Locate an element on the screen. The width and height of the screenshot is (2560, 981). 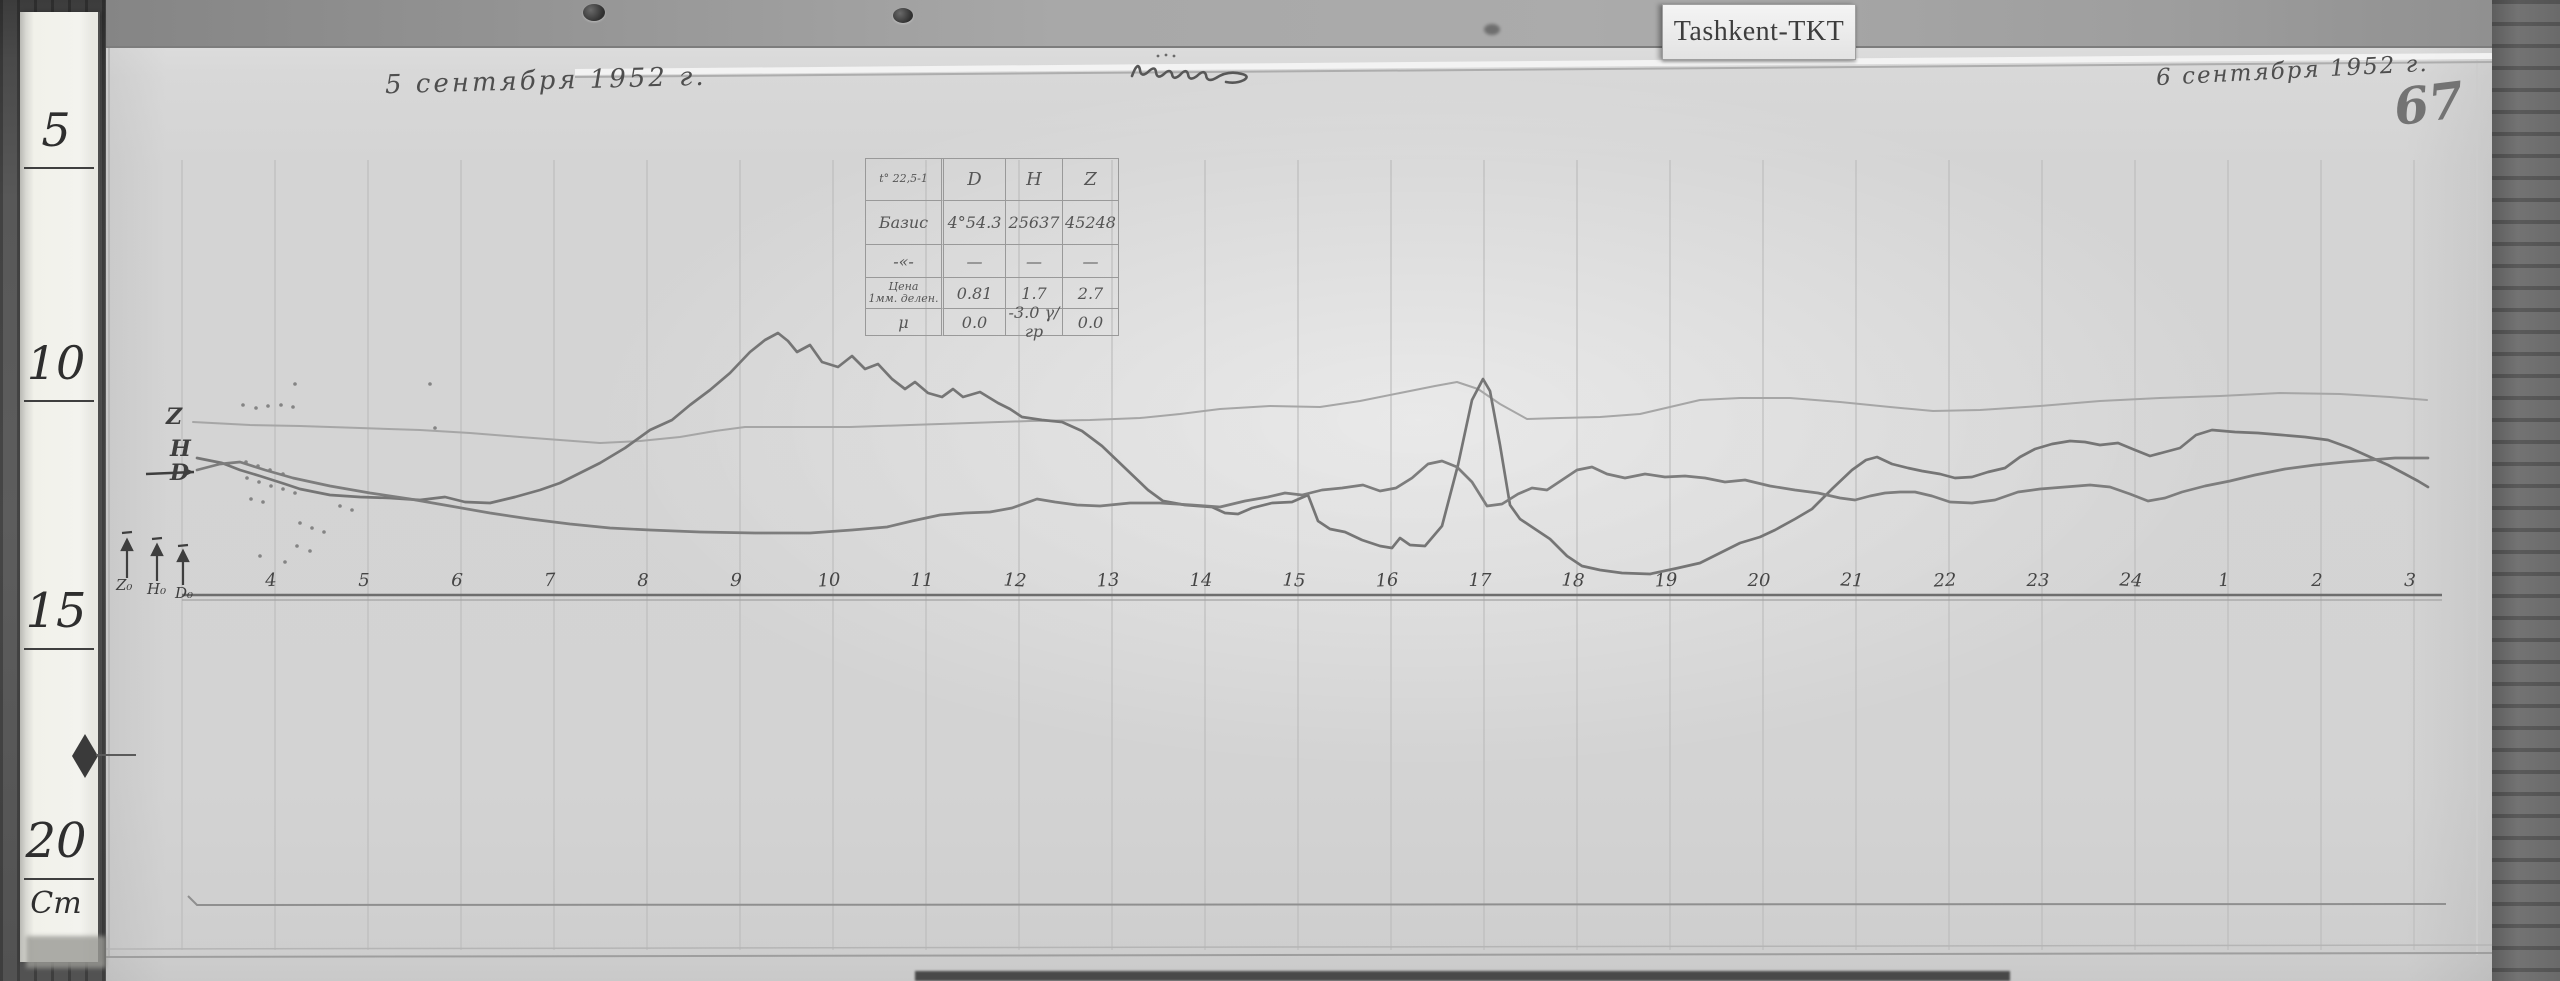
ruler-mark-Cm: Cm is located at coordinates (56, 904).